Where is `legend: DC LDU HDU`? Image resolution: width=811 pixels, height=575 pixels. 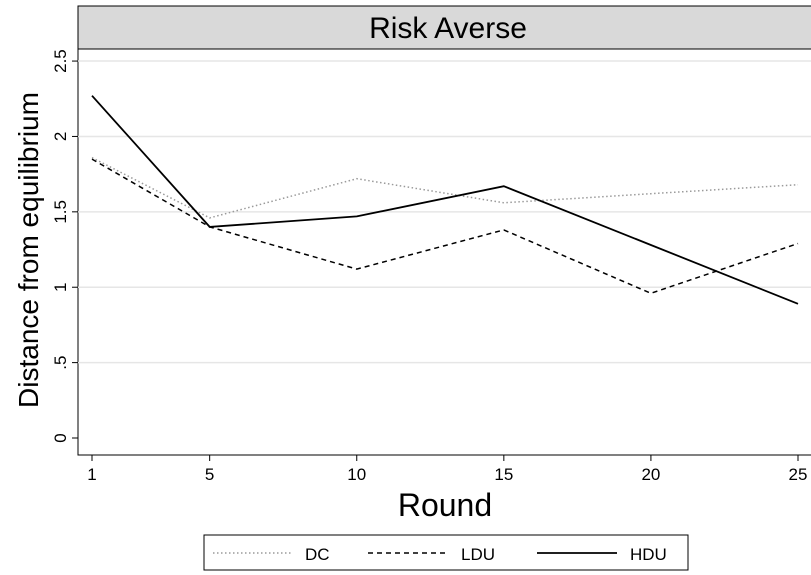 legend: DC LDU HDU is located at coordinates (446, 552).